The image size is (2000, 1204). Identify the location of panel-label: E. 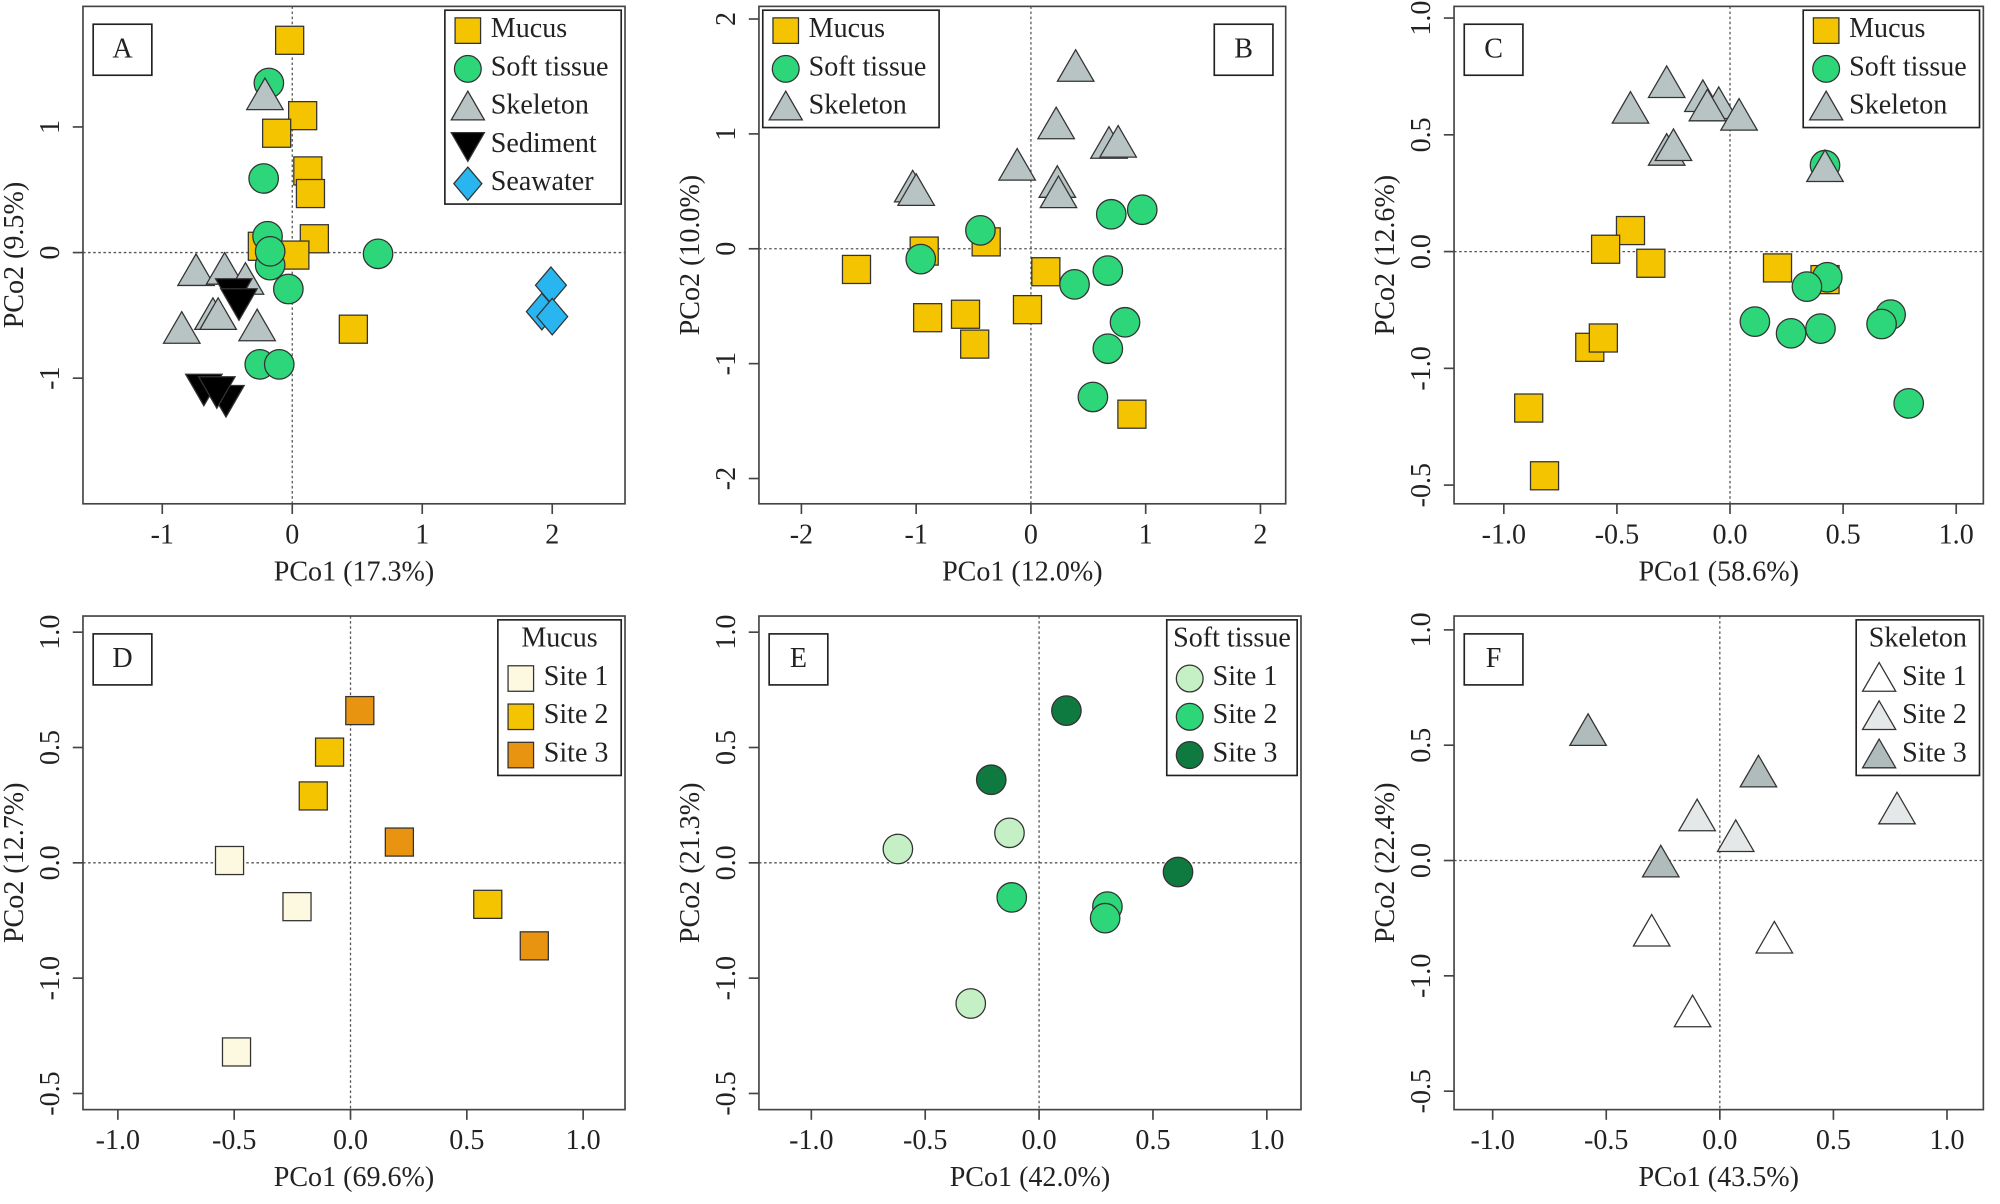
(798, 658).